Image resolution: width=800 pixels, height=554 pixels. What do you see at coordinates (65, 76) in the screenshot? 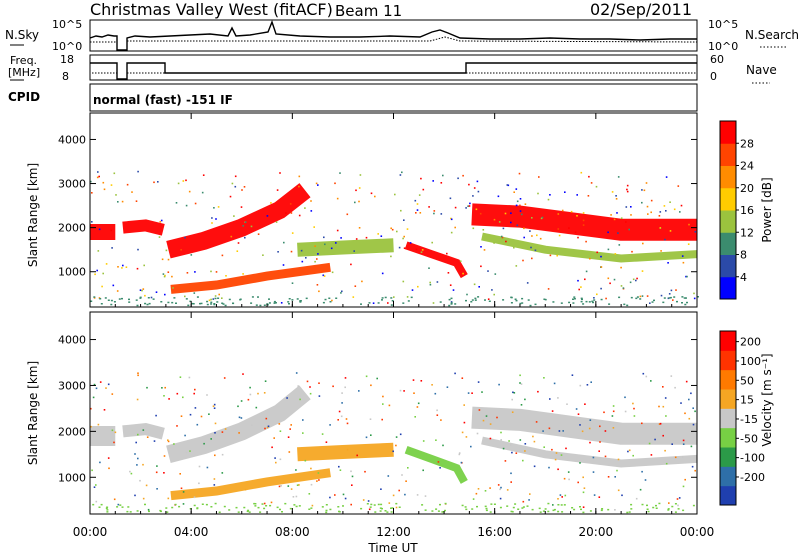
I see `freq-tick-bottom: 8` at bounding box center [65, 76].